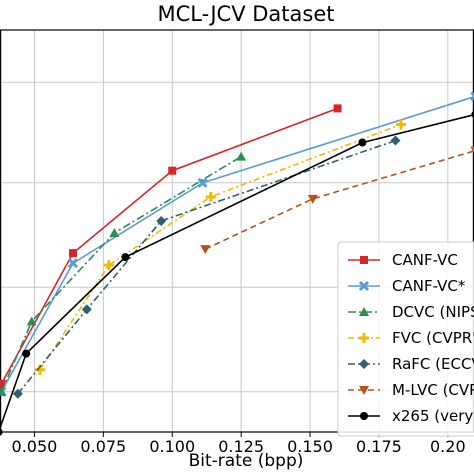 The height and width of the screenshot is (474, 474). What do you see at coordinates (379, 446) in the screenshot?
I see `x-tick-label: 0.175` at bounding box center [379, 446].